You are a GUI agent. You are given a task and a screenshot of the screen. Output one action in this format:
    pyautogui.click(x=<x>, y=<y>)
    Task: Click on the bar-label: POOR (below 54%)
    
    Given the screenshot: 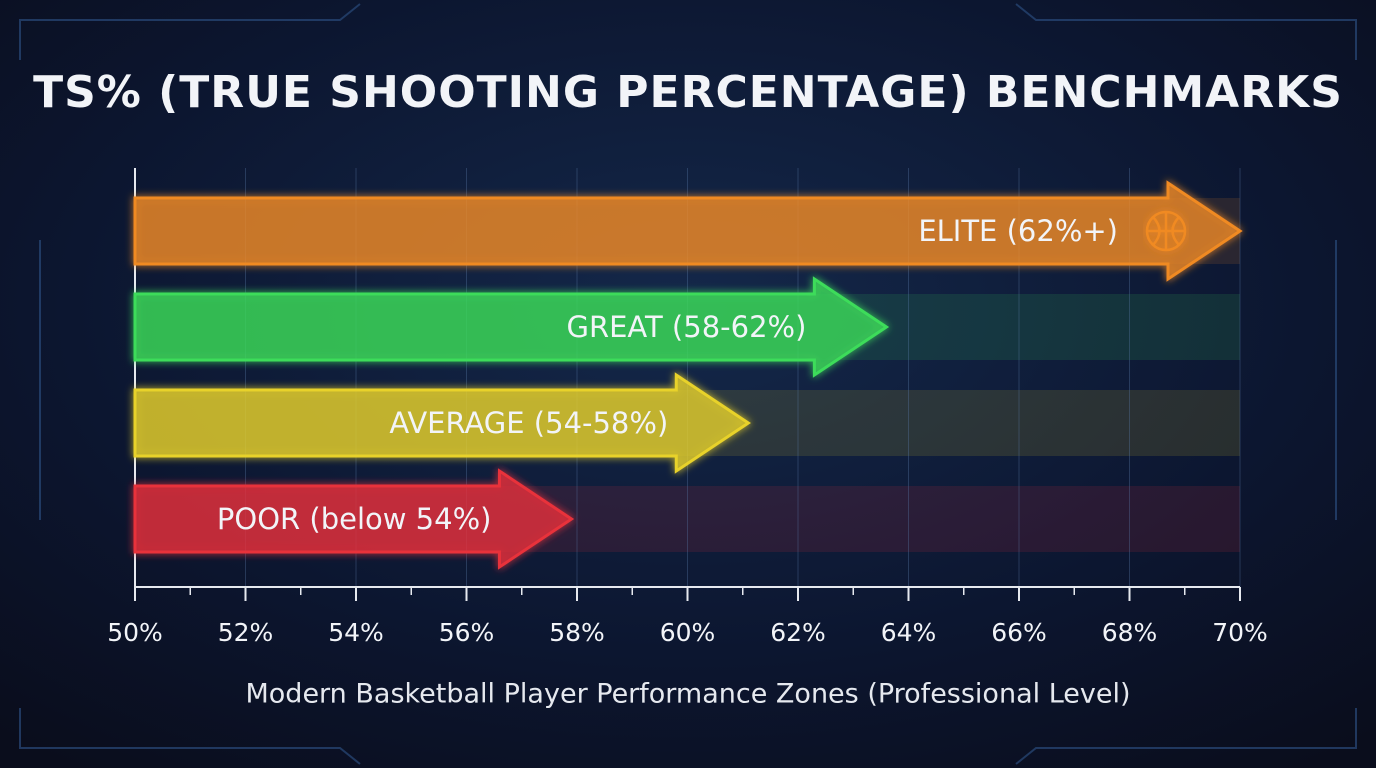 What is the action you would take?
    pyautogui.click(x=354, y=519)
    